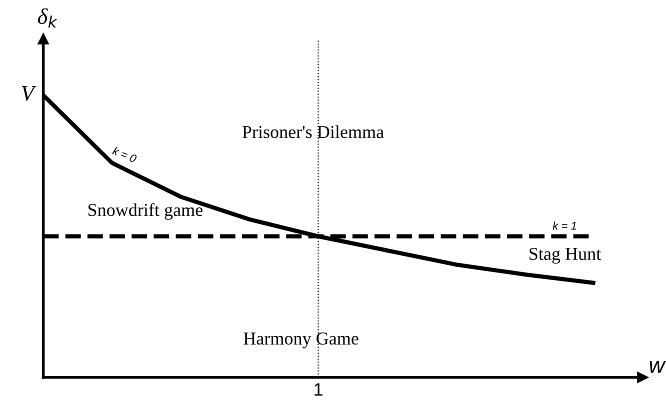  What do you see at coordinates (564, 226) in the screenshot?
I see `annotation: k = 1` at bounding box center [564, 226].